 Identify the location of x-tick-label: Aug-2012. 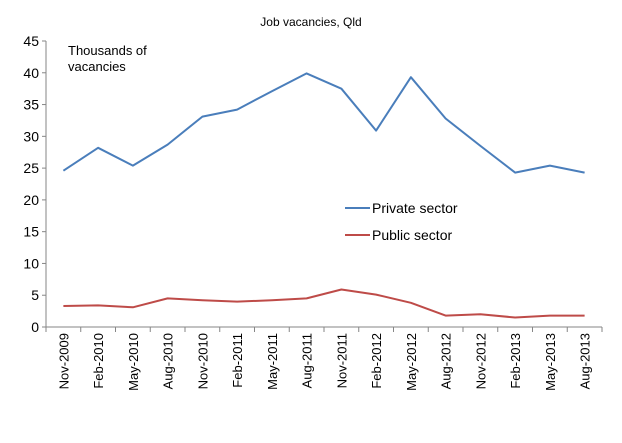
(446, 361).